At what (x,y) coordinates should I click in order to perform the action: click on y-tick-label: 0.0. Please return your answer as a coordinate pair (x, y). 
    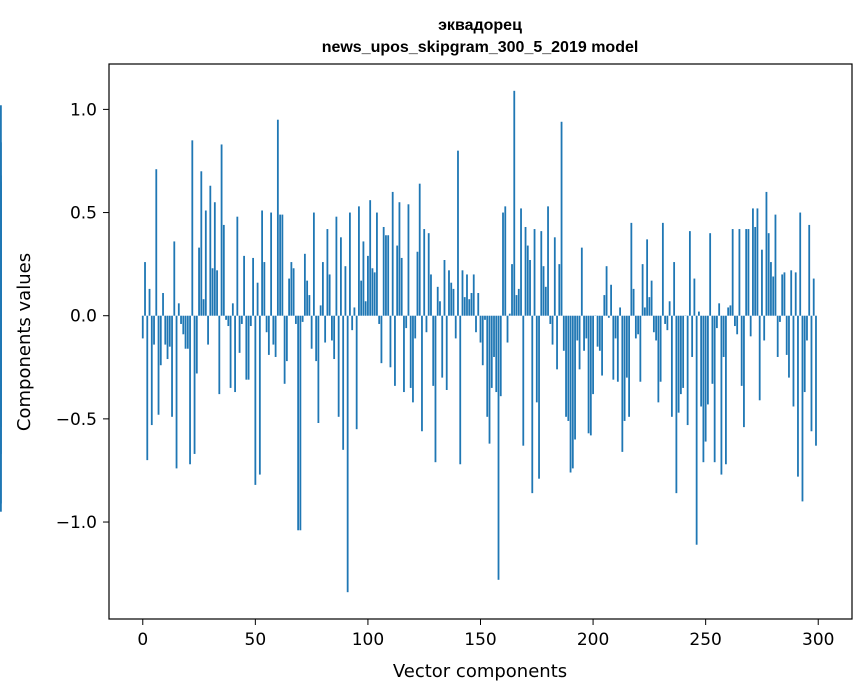
    Looking at the image, I should click on (83, 317).